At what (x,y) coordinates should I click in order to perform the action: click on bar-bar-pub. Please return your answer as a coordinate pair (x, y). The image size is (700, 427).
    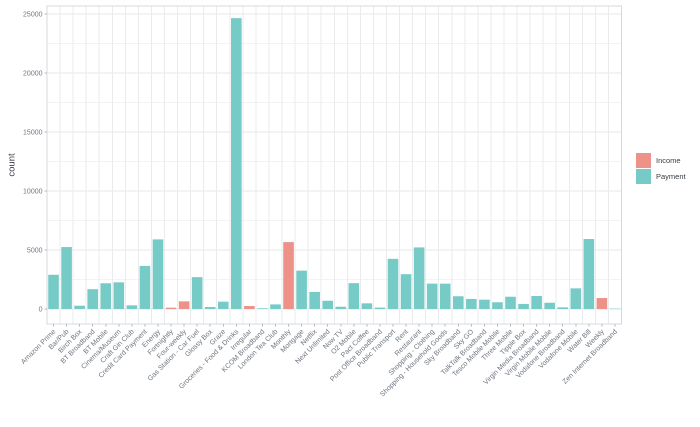
    Looking at the image, I should click on (66, 278).